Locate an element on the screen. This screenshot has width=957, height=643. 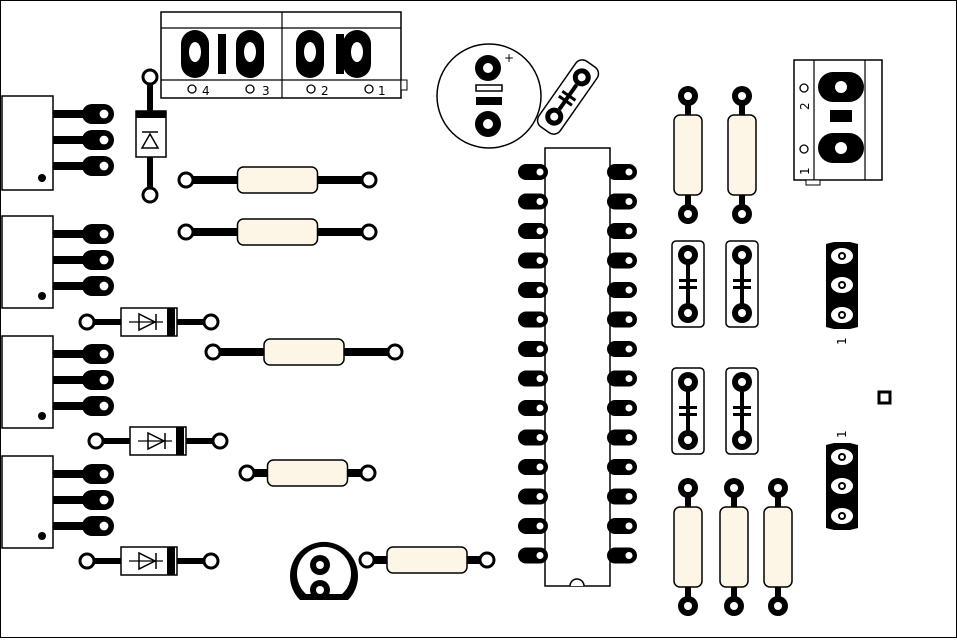
test-point is located at coordinates (884, 397).